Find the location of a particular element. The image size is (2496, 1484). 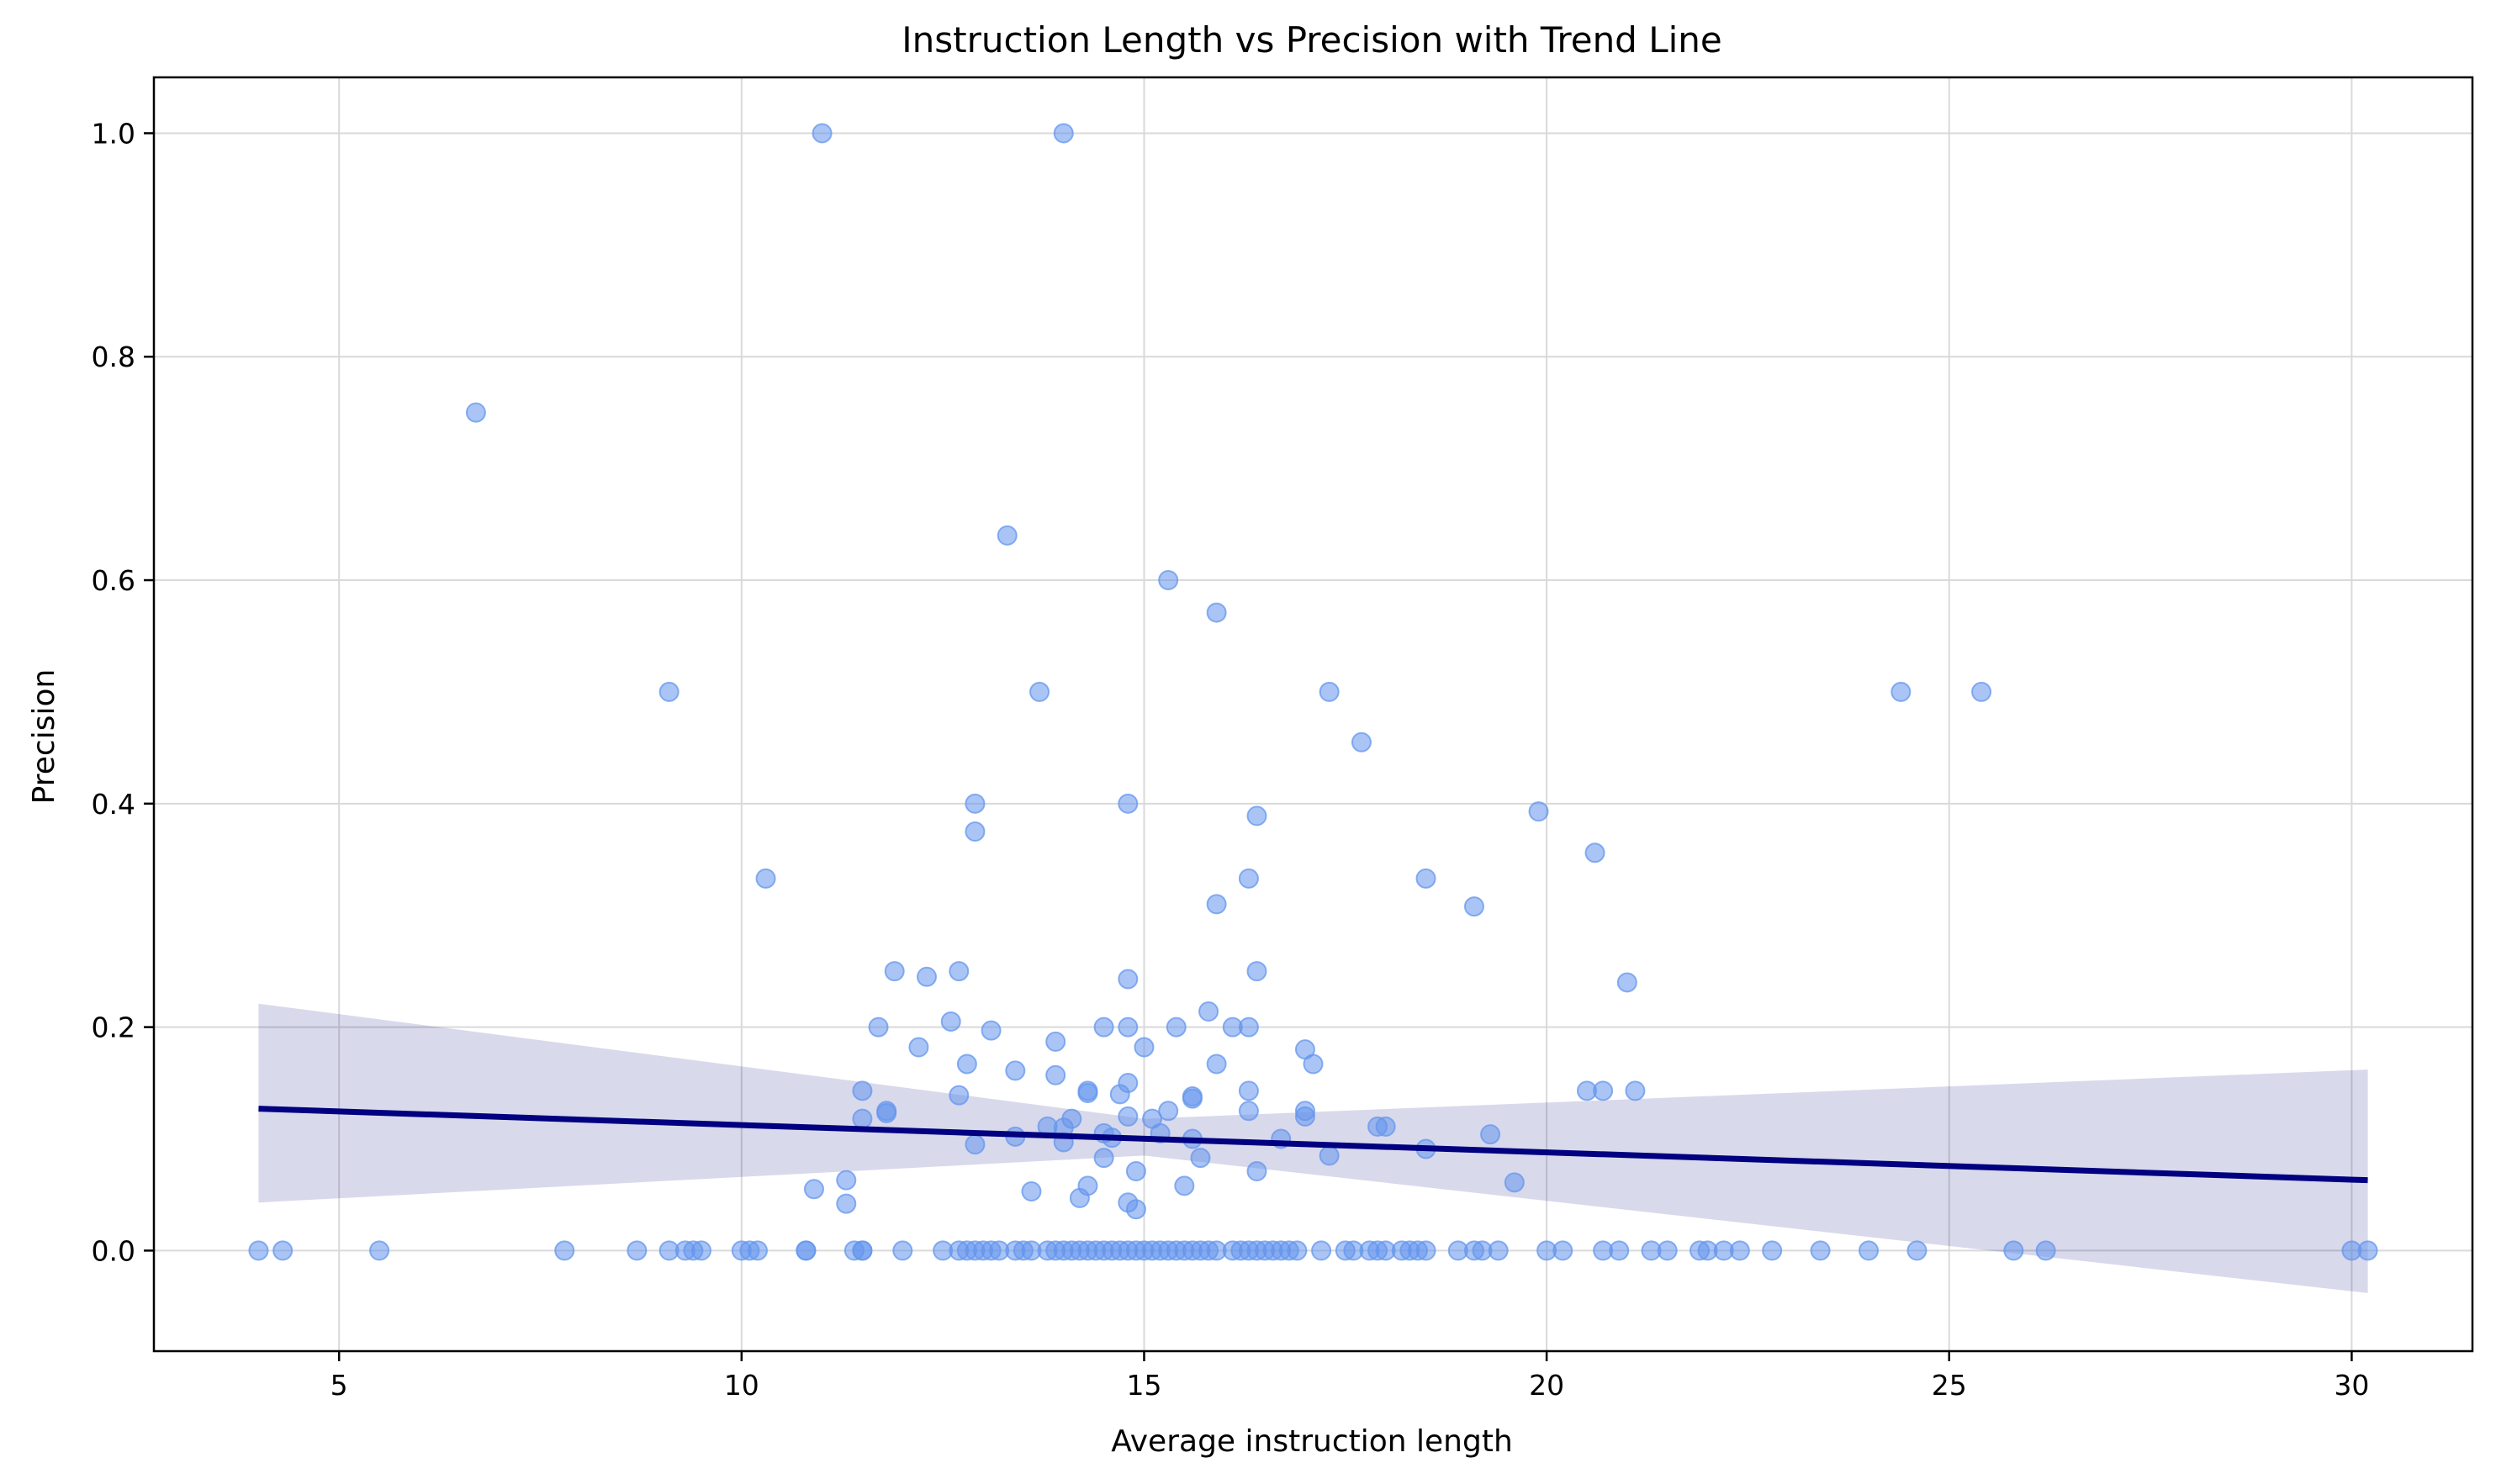

y-tick-label: 0.4 is located at coordinates (113, 804).